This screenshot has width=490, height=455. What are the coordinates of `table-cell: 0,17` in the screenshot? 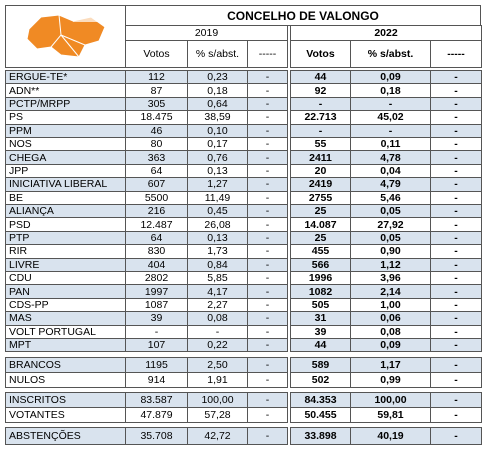 It's located at (217, 144).